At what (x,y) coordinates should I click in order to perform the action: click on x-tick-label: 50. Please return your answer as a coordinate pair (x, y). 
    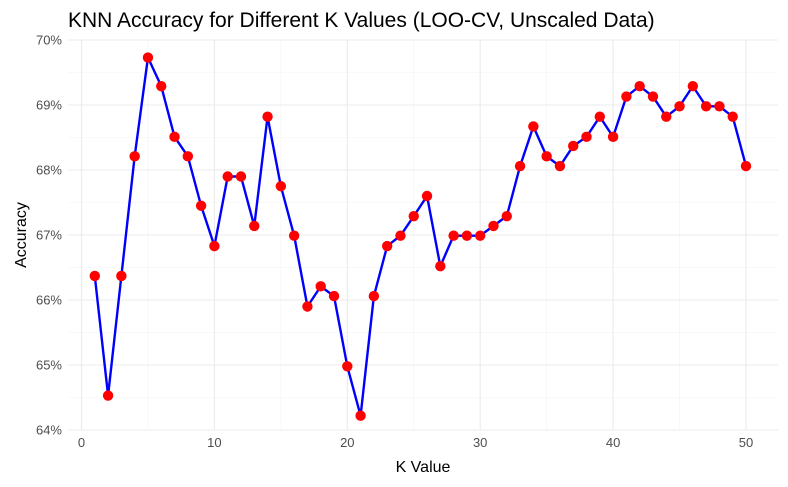
    Looking at the image, I should click on (746, 442).